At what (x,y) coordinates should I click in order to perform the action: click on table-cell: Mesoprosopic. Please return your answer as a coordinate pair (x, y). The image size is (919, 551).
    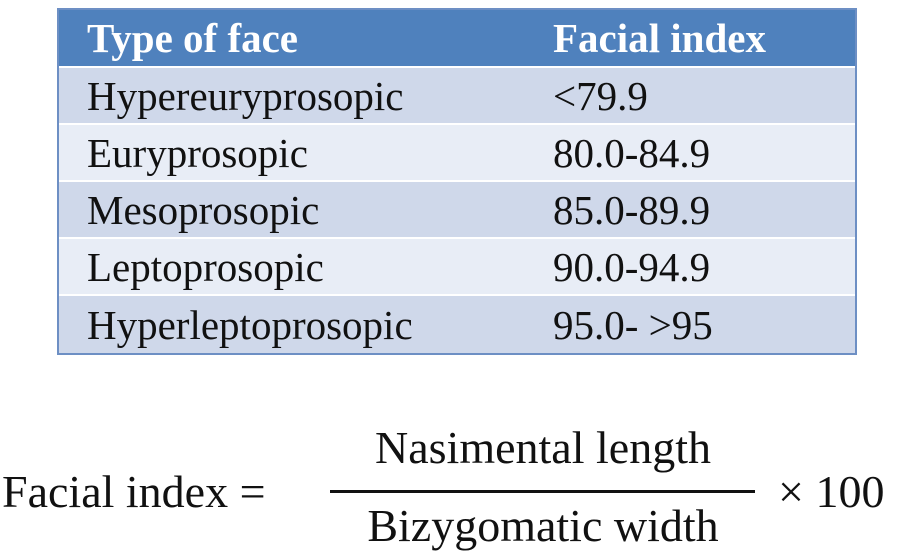
    Looking at the image, I should click on (203, 209).